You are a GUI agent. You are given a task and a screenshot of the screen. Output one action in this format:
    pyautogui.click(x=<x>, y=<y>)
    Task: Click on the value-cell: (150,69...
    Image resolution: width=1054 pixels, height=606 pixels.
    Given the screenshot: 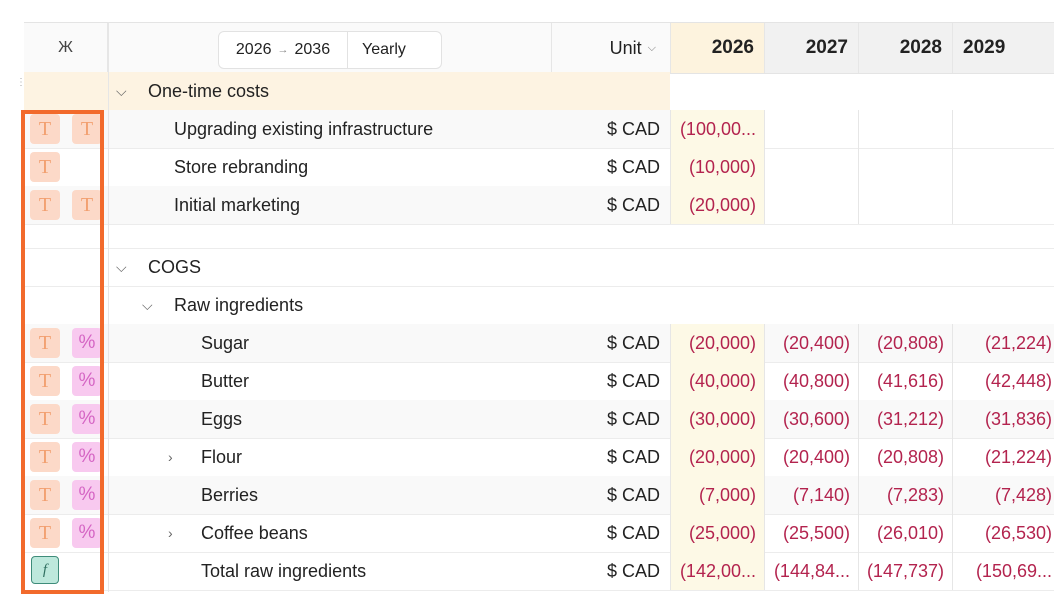 What is the action you would take?
    pyautogui.click(x=1003, y=571)
    